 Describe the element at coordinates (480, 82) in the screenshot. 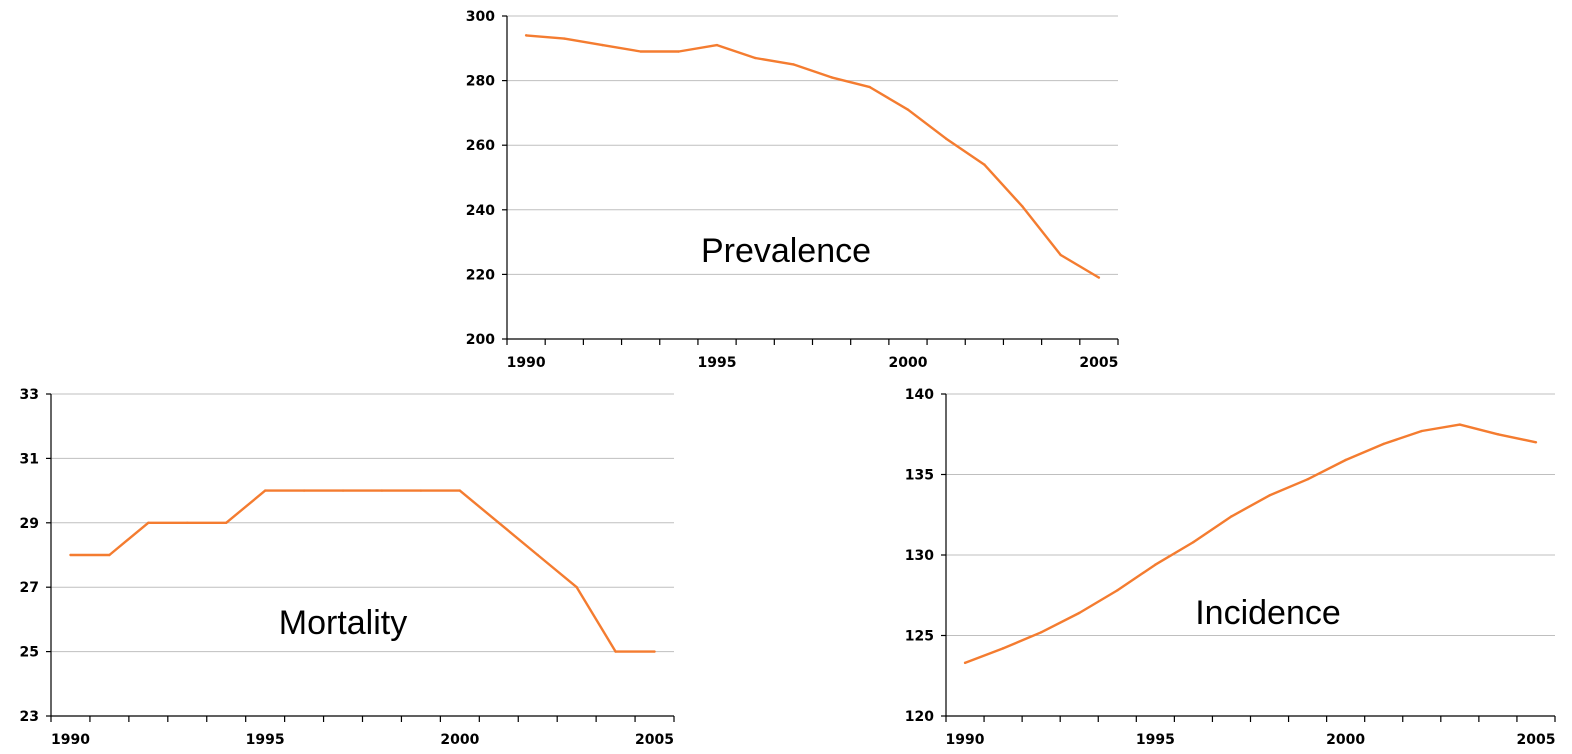

I see `prevalence-y-tick-label: 280` at that location.